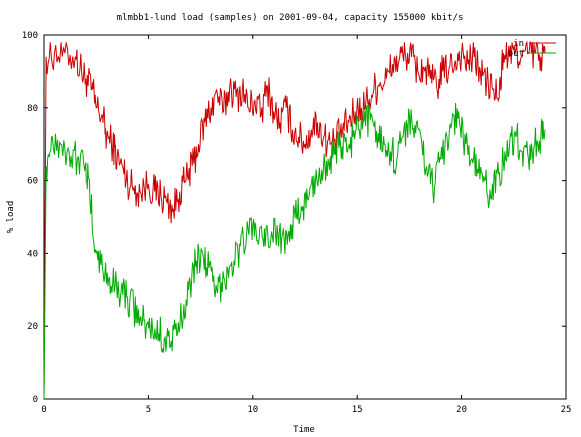  I want to click on y-tick-label: 20, so click(32, 327).